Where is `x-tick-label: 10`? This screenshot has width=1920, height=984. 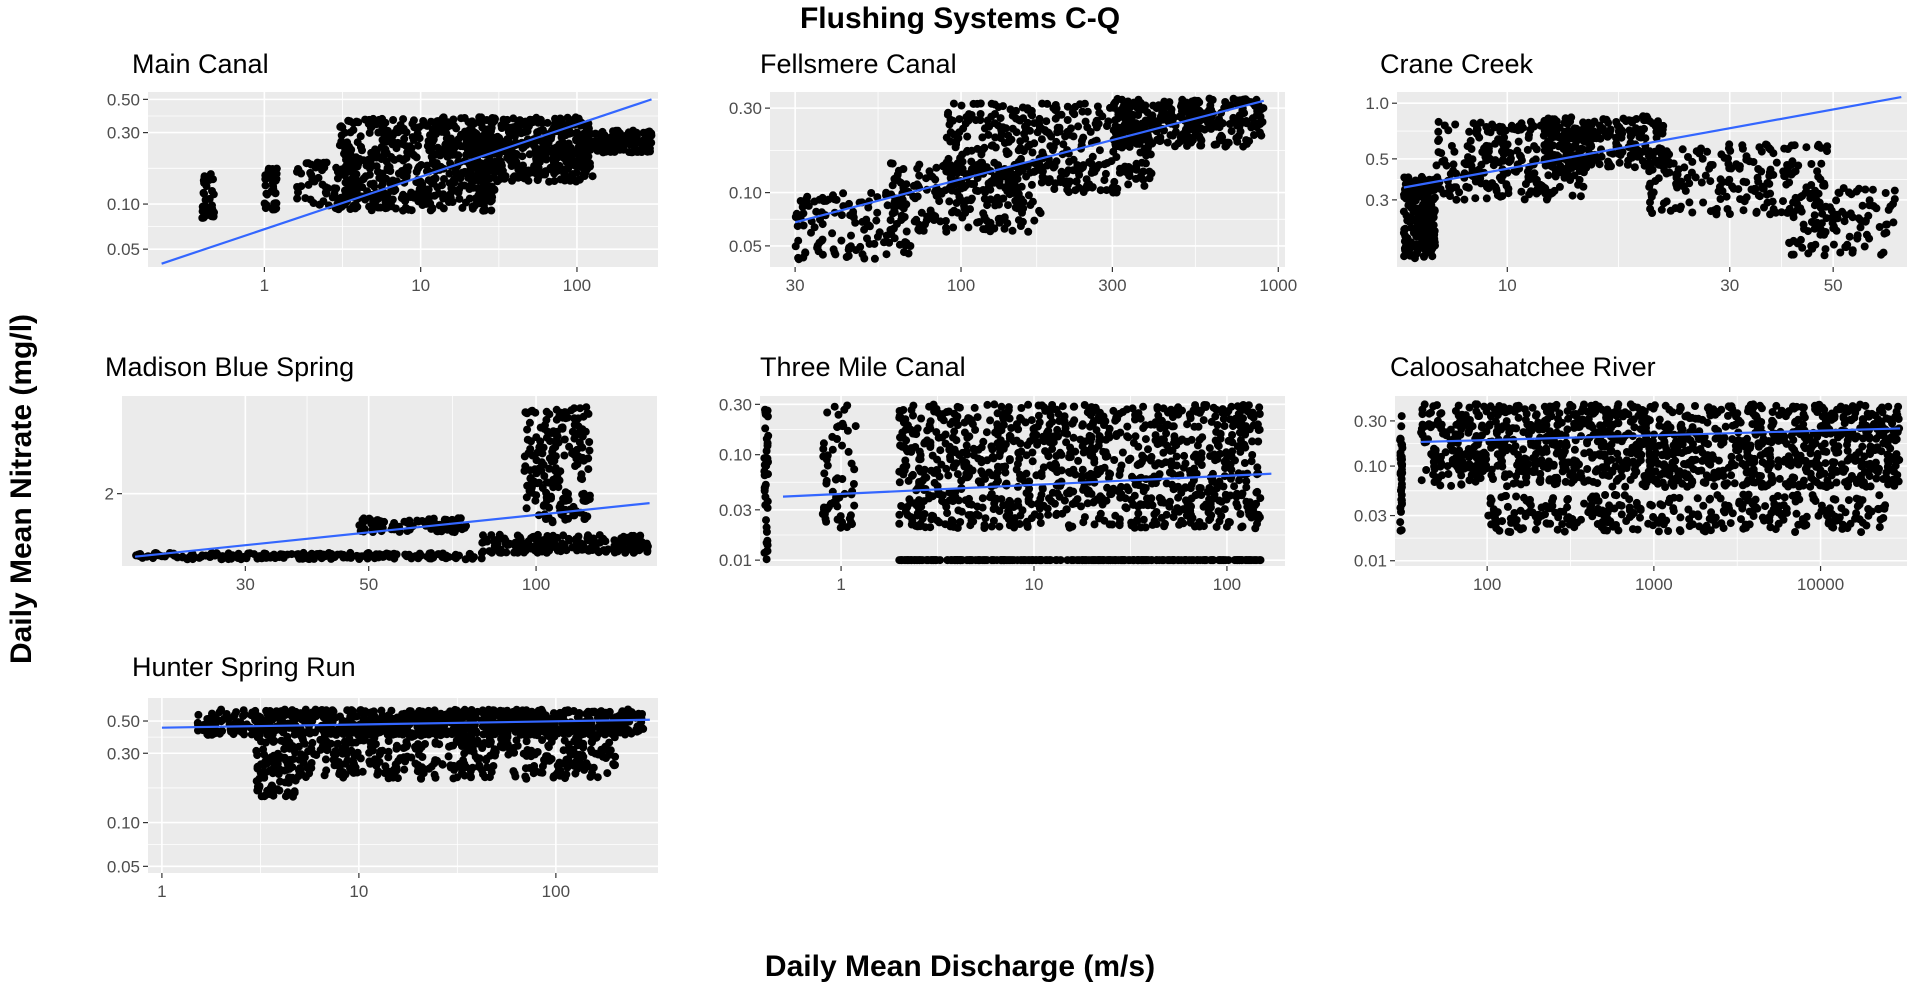 x-tick-label: 10 is located at coordinates (1034, 584).